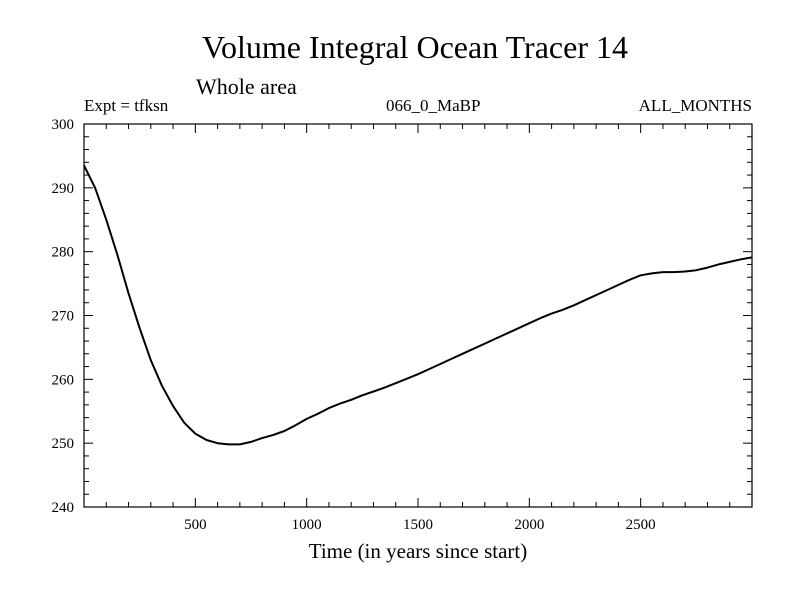 The width and height of the screenshot is (800, 600). I want to click on months-label: ALL_MONTHS, so click(695, 105).